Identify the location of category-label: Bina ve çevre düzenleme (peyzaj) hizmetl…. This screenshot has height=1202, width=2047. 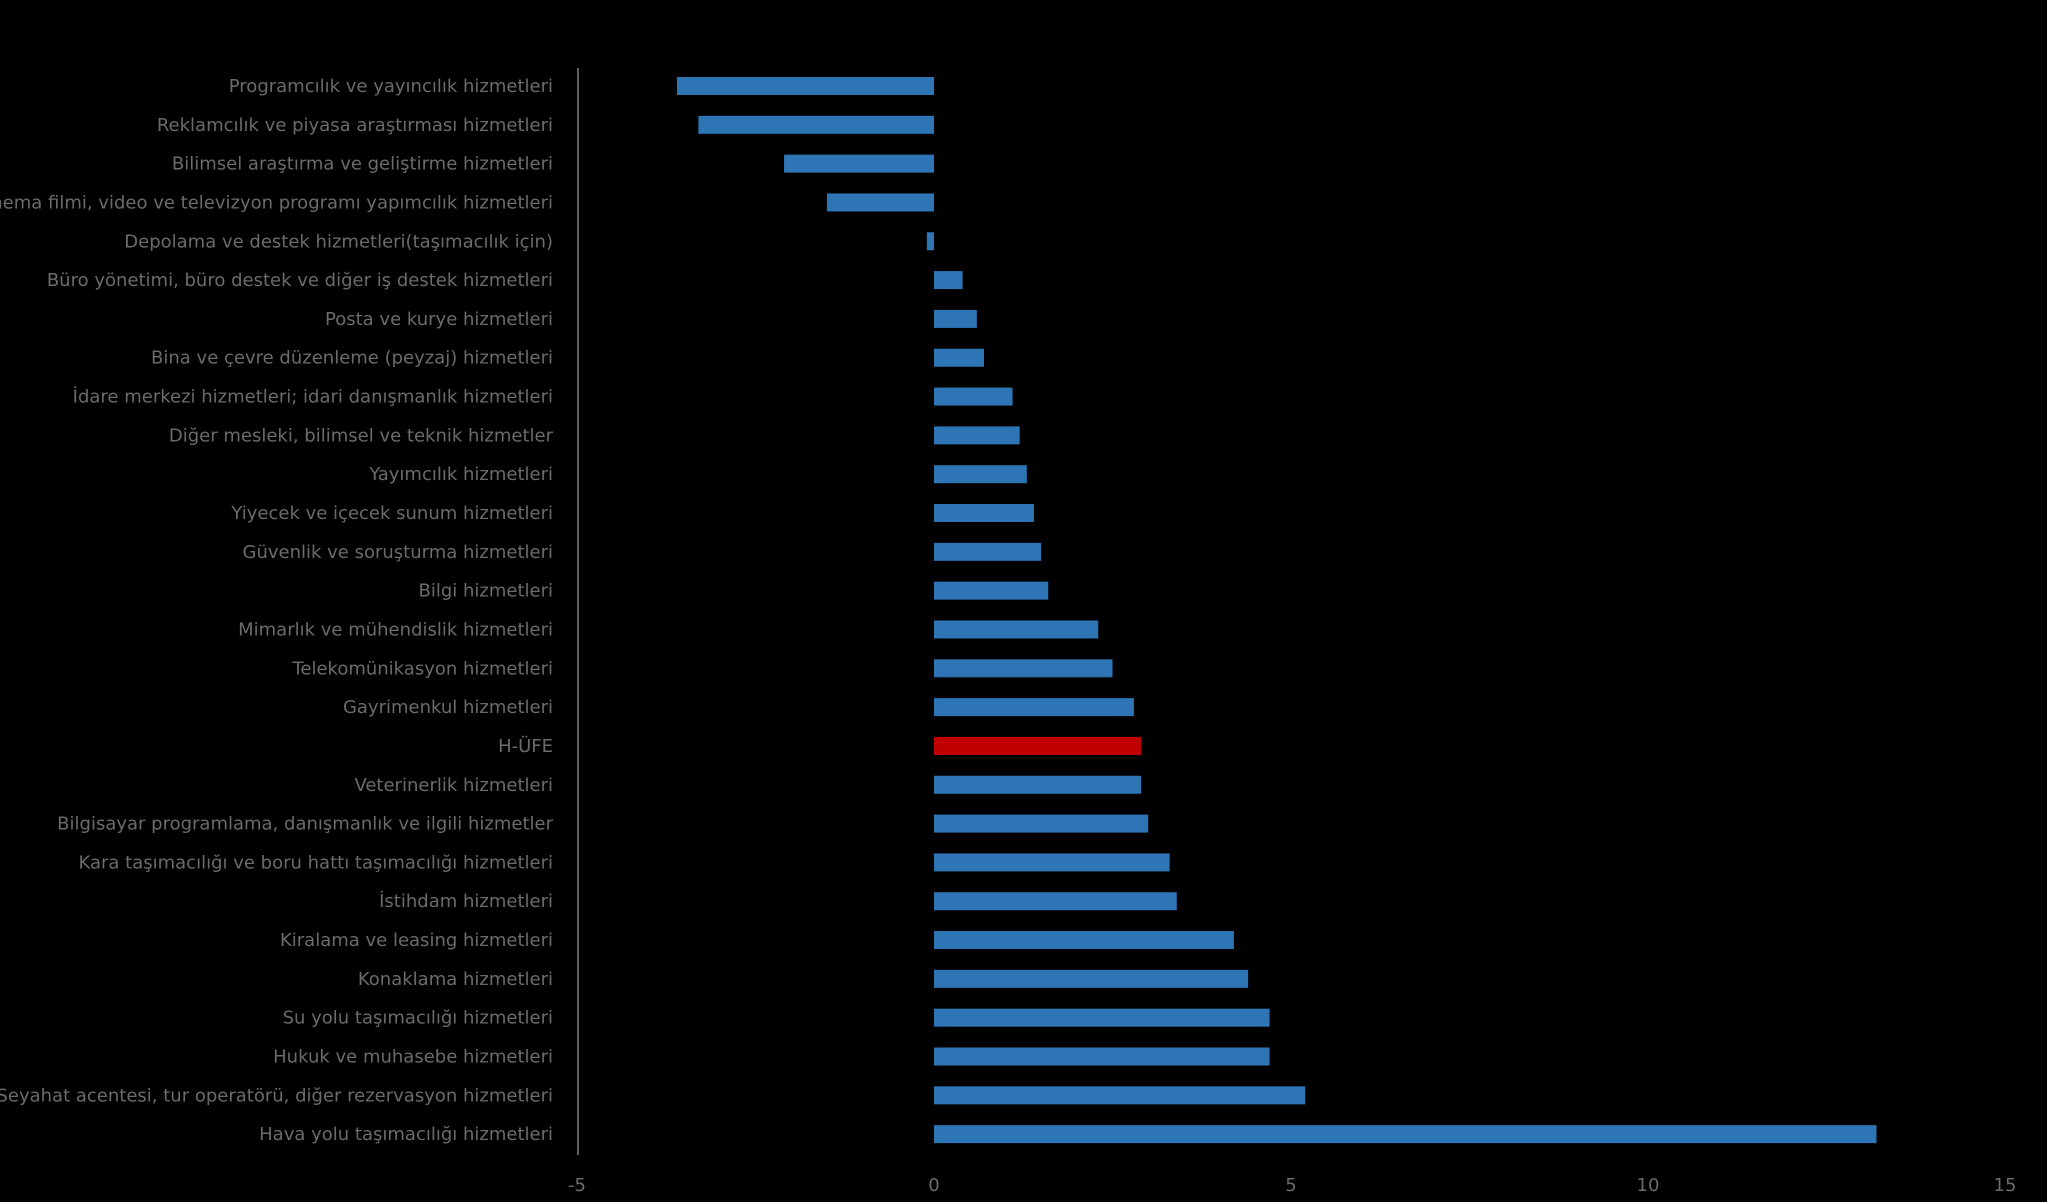
(352, 358).